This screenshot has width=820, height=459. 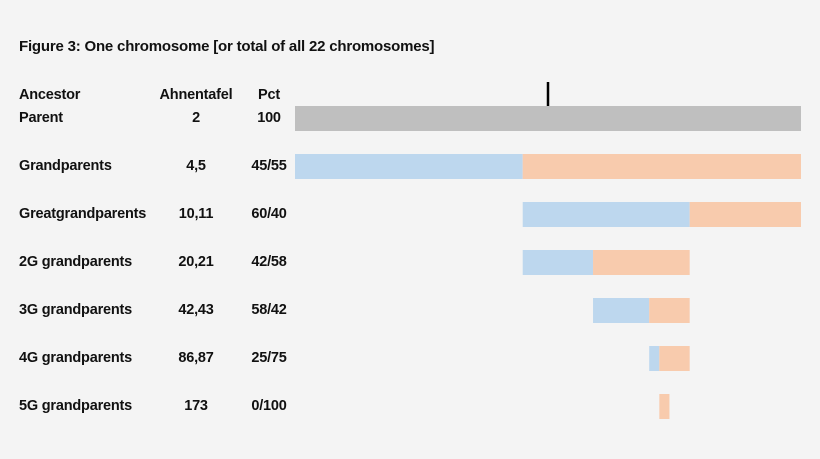 What do you see at coordinates (41, 118) in the screenshot?
I see `row-ancestor-label: Parent` at bounding box center [41, 118].